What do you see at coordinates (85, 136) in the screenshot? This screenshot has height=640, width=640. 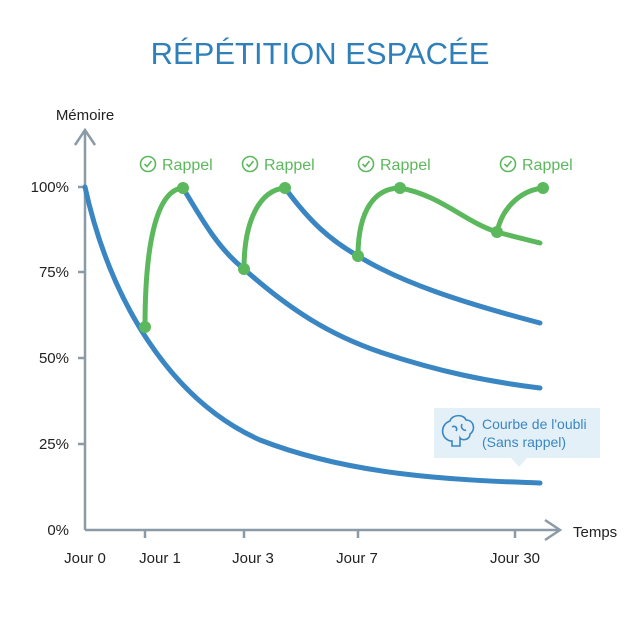 I see `y-axis-arrow` at bounding box center [85, 136].